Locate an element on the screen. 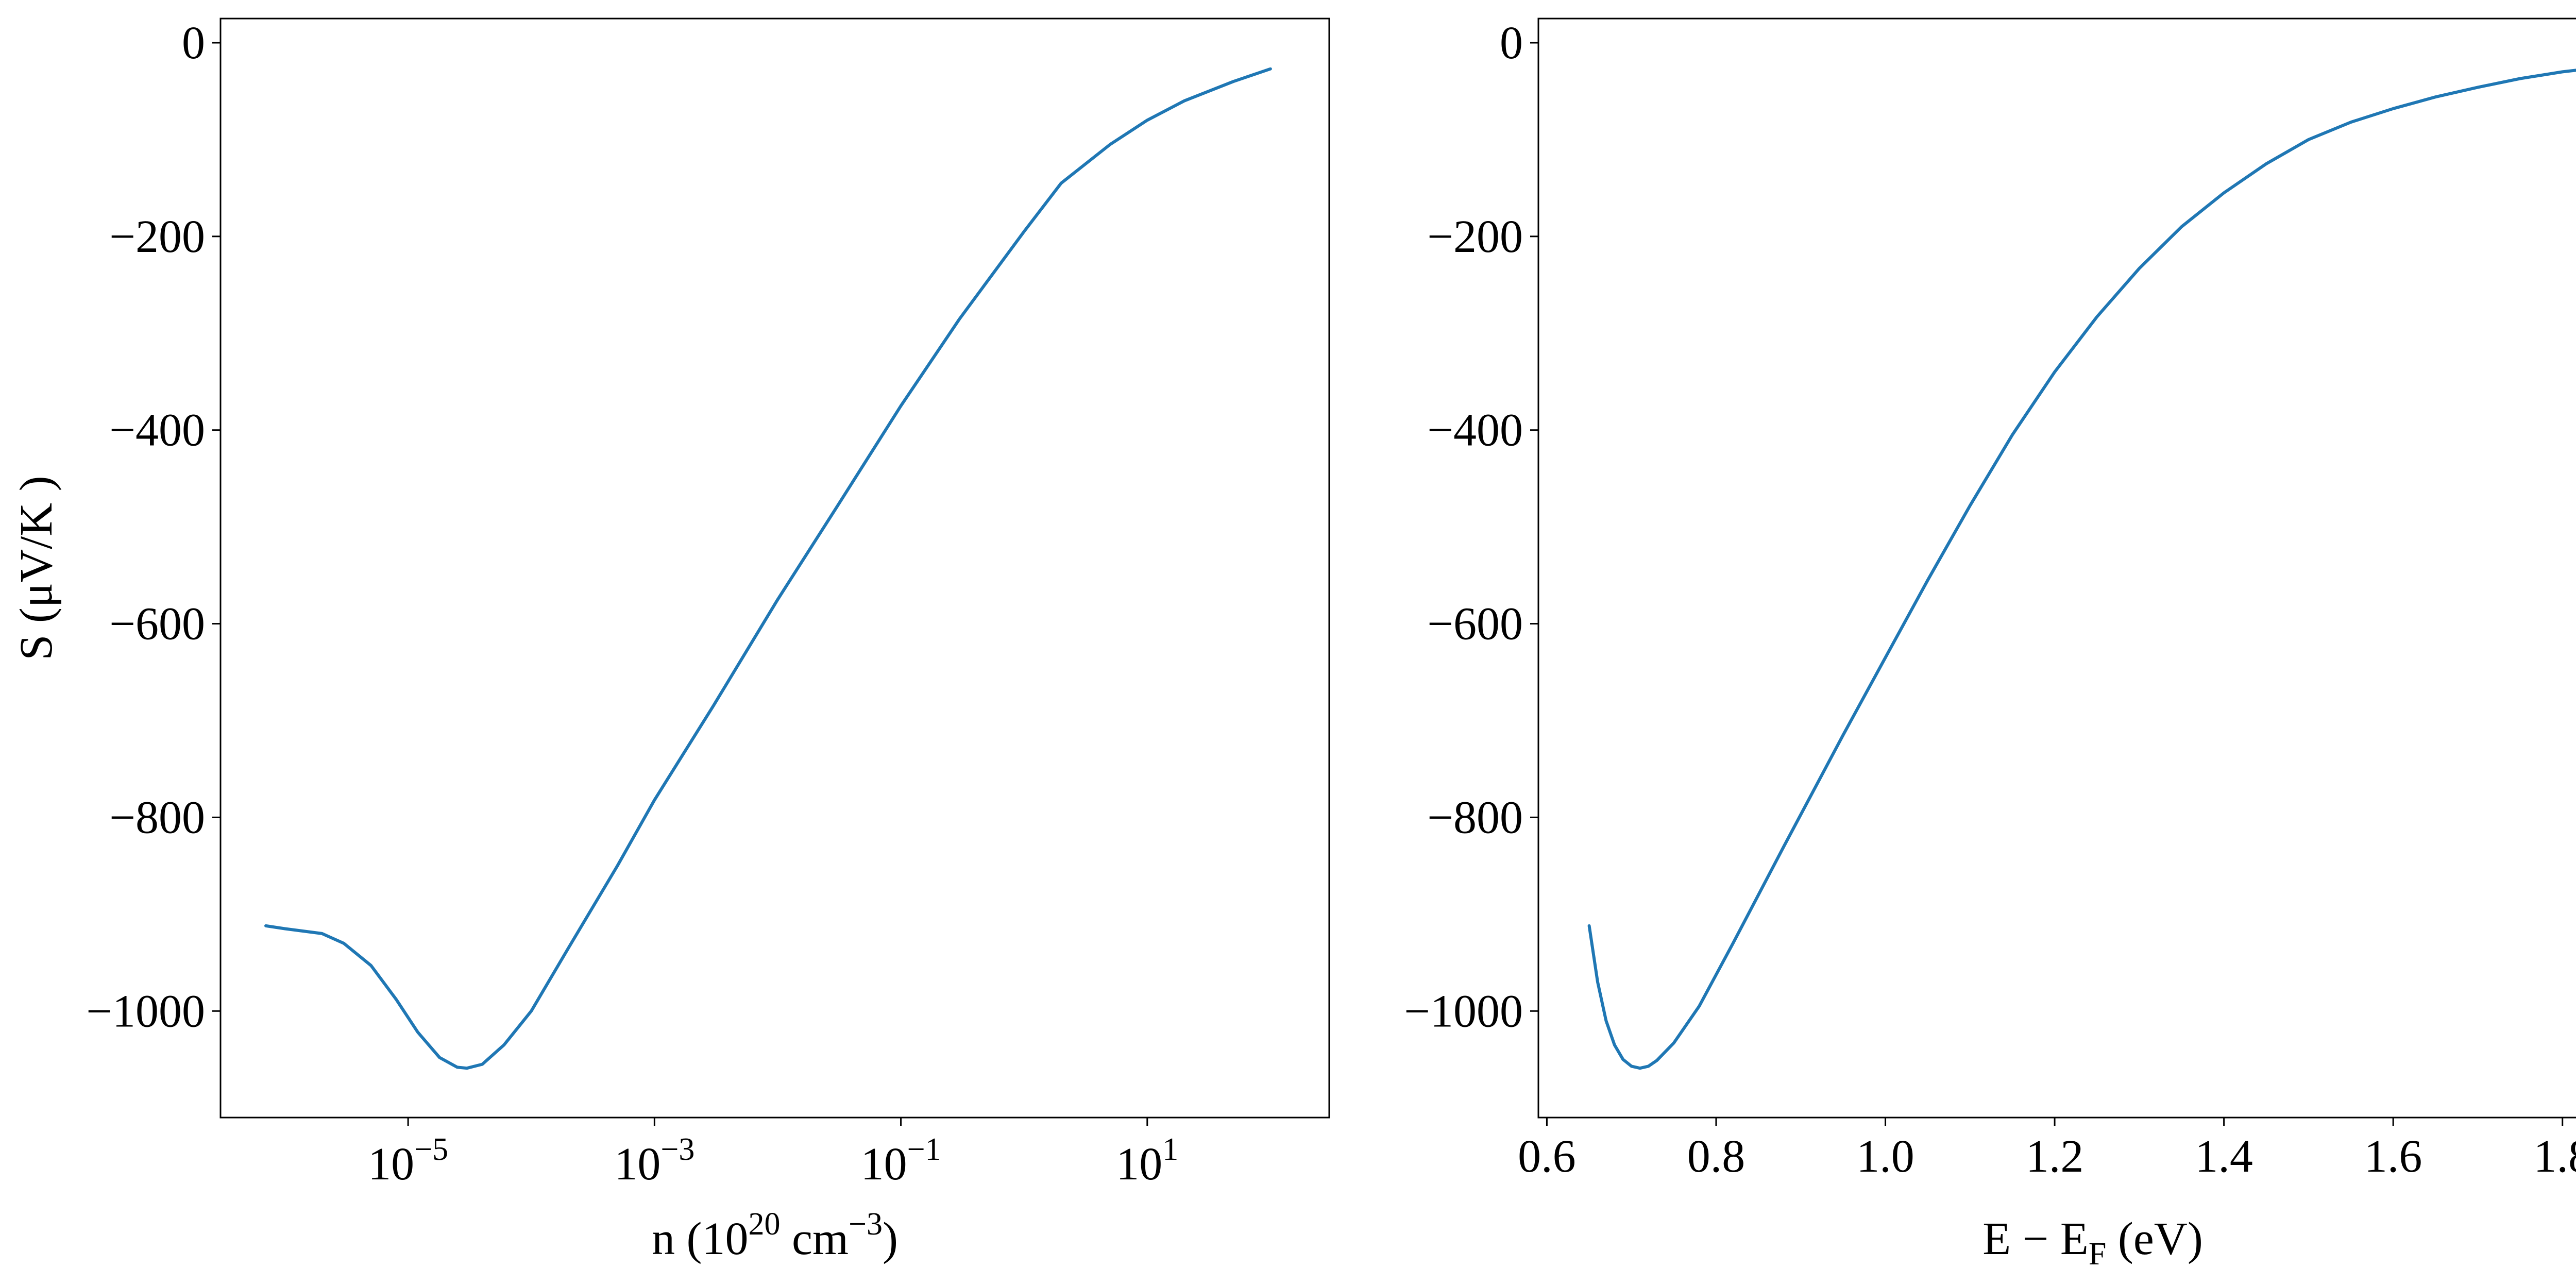 This screenshot has height=1285, width=2576. x-tick-label: 1.6 is located at coordinates (2393, 1156).